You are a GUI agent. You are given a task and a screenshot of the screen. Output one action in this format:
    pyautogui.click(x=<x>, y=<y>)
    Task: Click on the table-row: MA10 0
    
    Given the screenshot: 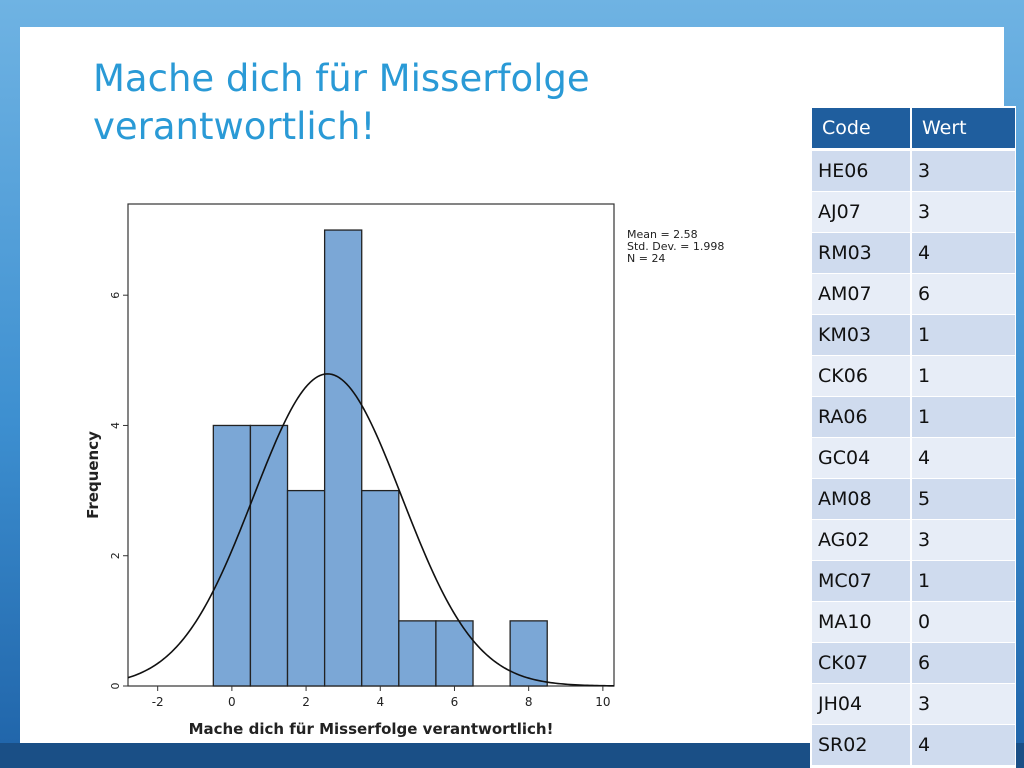 What is the action you would take?
    pyautogui.click(x=913, y=622)
    